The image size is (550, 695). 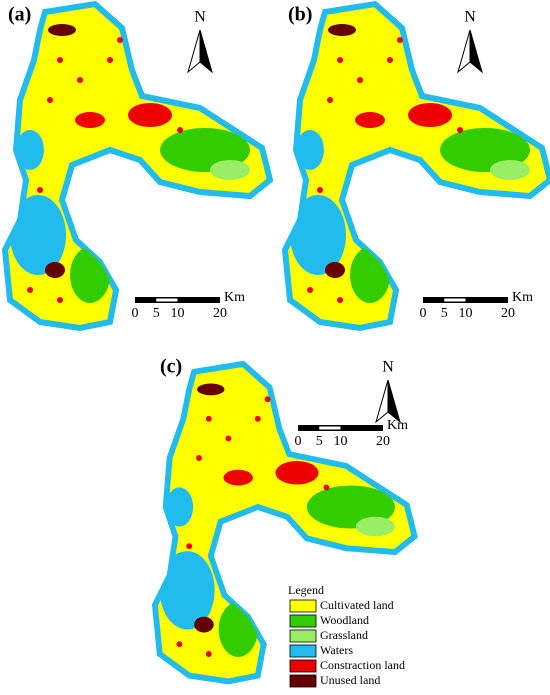 I want to click on panel-label: (b), so click(x=300, y=15).